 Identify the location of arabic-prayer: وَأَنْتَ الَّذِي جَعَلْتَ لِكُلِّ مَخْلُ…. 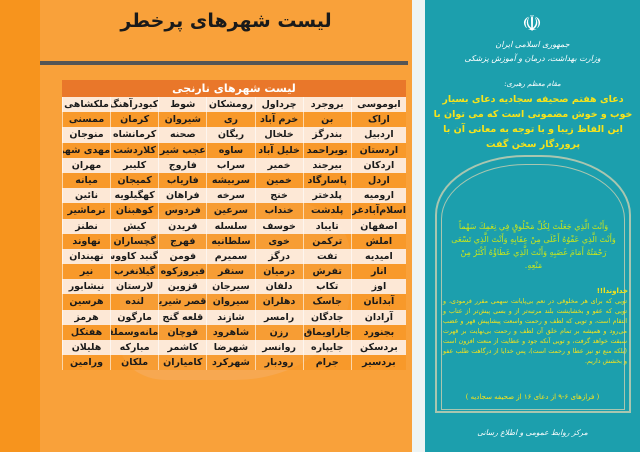
(533, 246).